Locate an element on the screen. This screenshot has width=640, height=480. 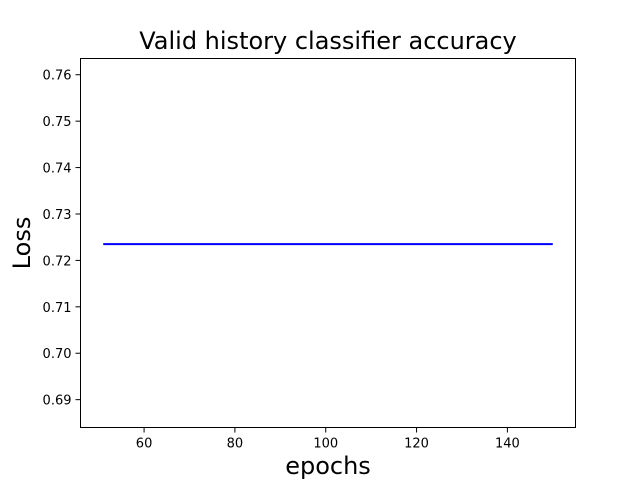
y-tick-label: 0.76 is located at coordinates (57, 76).